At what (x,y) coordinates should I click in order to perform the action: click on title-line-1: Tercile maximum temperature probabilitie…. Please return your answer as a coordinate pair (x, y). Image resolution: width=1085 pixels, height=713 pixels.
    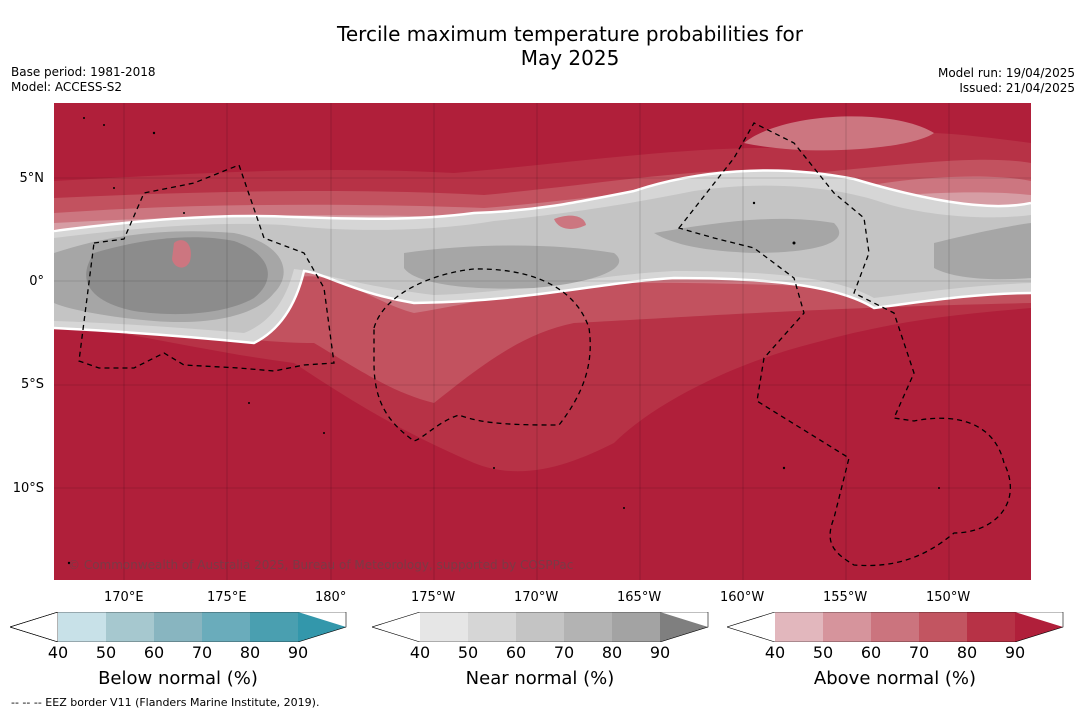
    Looking at the image, I should click on (570, 34).